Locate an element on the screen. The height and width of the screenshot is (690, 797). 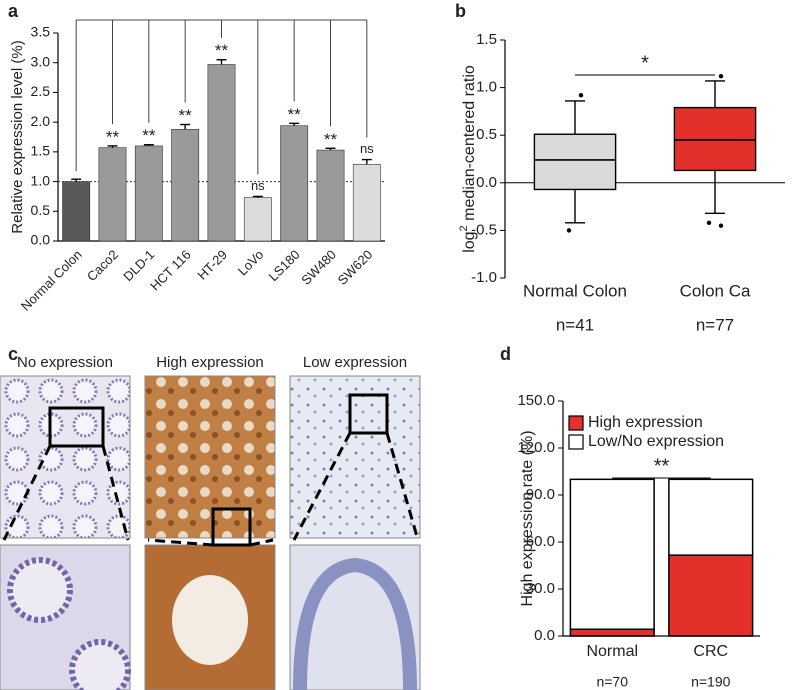
x-tick-label: Caco2 is located at coordinates (102, 265).